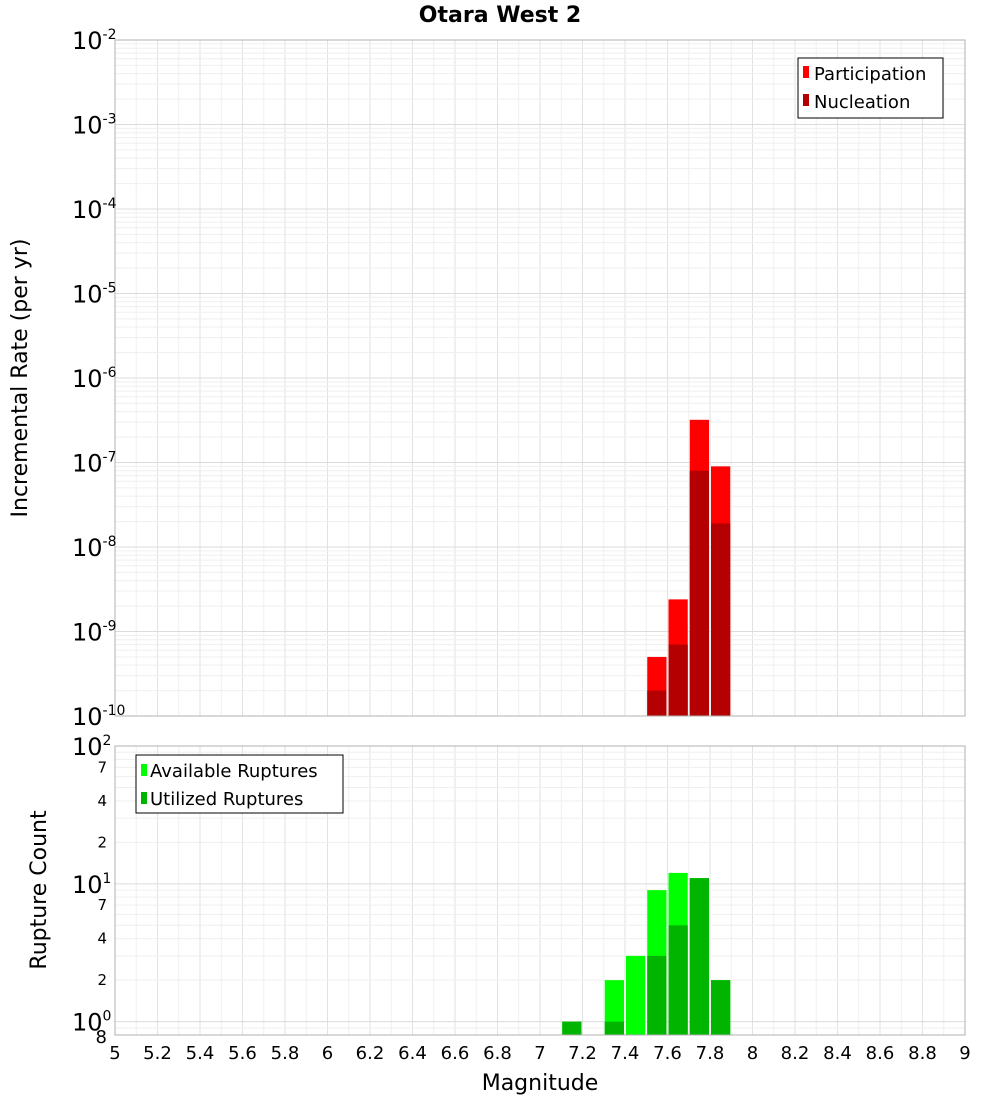  I want to click on x-tick-label: 5, so click(114, 1053).